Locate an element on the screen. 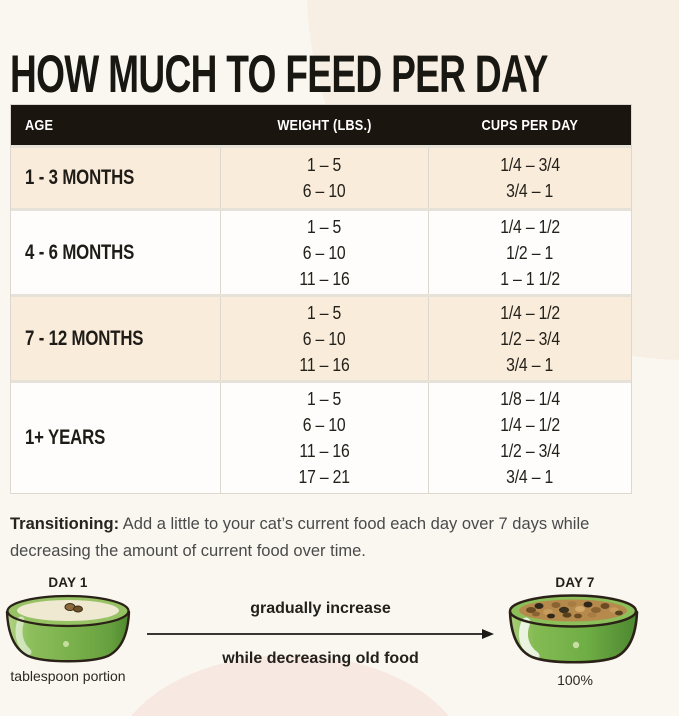 The height and width of the screenshot is (716, 679). cups-range: 1/4 – 3/4 is located at coordinates (530, 164).